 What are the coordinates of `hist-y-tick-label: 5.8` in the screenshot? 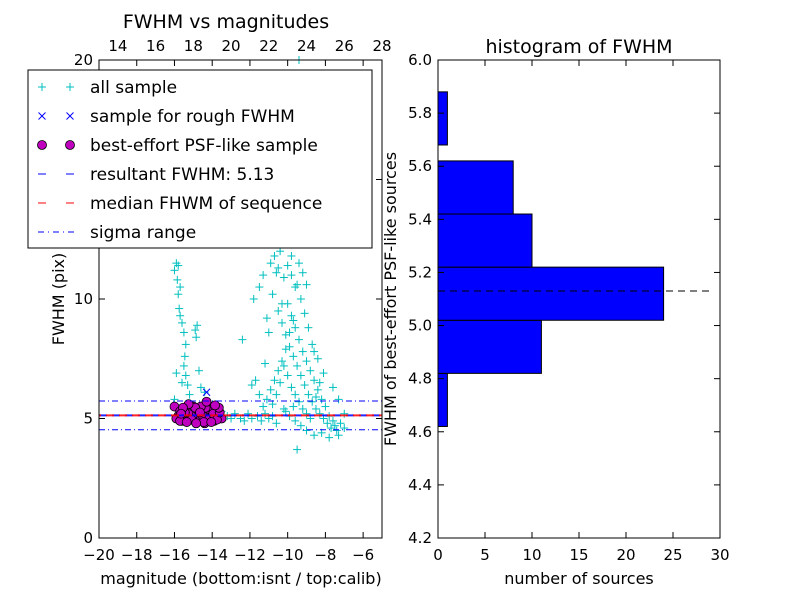 It's located at (420, 113).